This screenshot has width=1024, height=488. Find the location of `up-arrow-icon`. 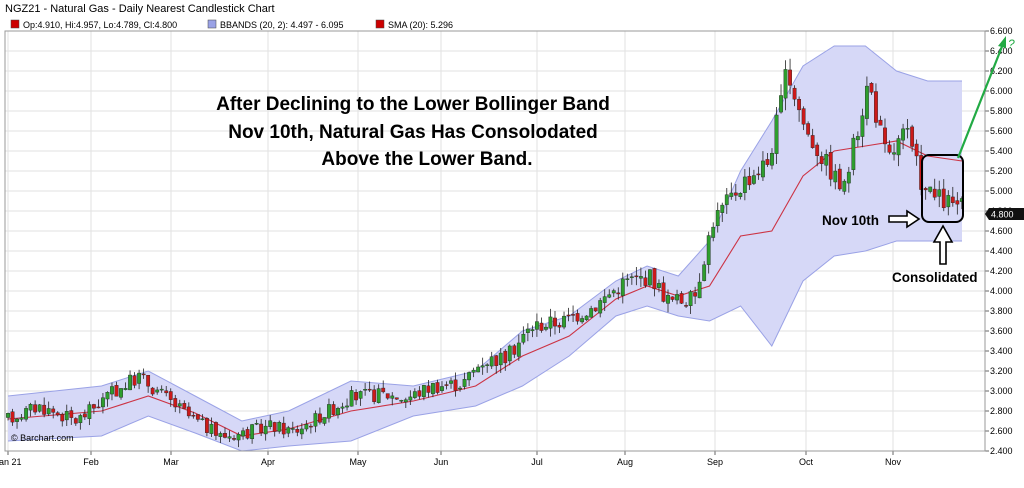

up-arrow-icon is located at coordinates (943, 244).